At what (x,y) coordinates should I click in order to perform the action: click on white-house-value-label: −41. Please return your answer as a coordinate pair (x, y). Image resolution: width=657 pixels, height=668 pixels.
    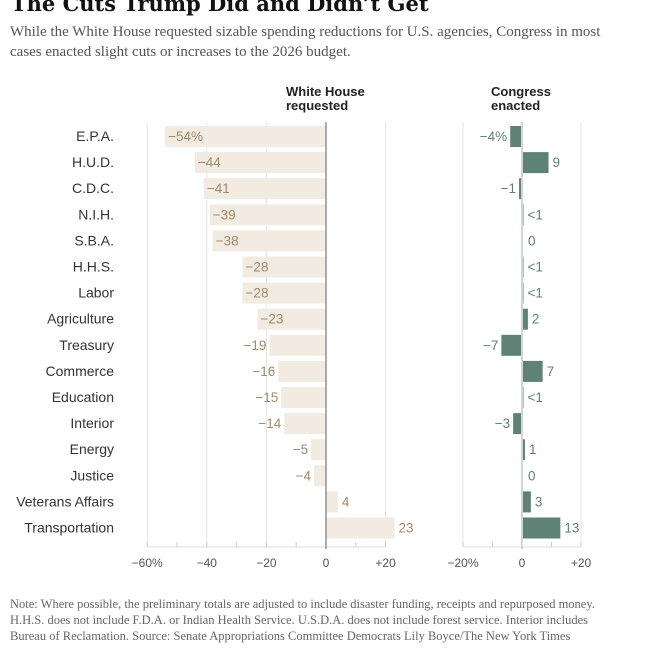
    Looking at the image, I should click on (218, 188).